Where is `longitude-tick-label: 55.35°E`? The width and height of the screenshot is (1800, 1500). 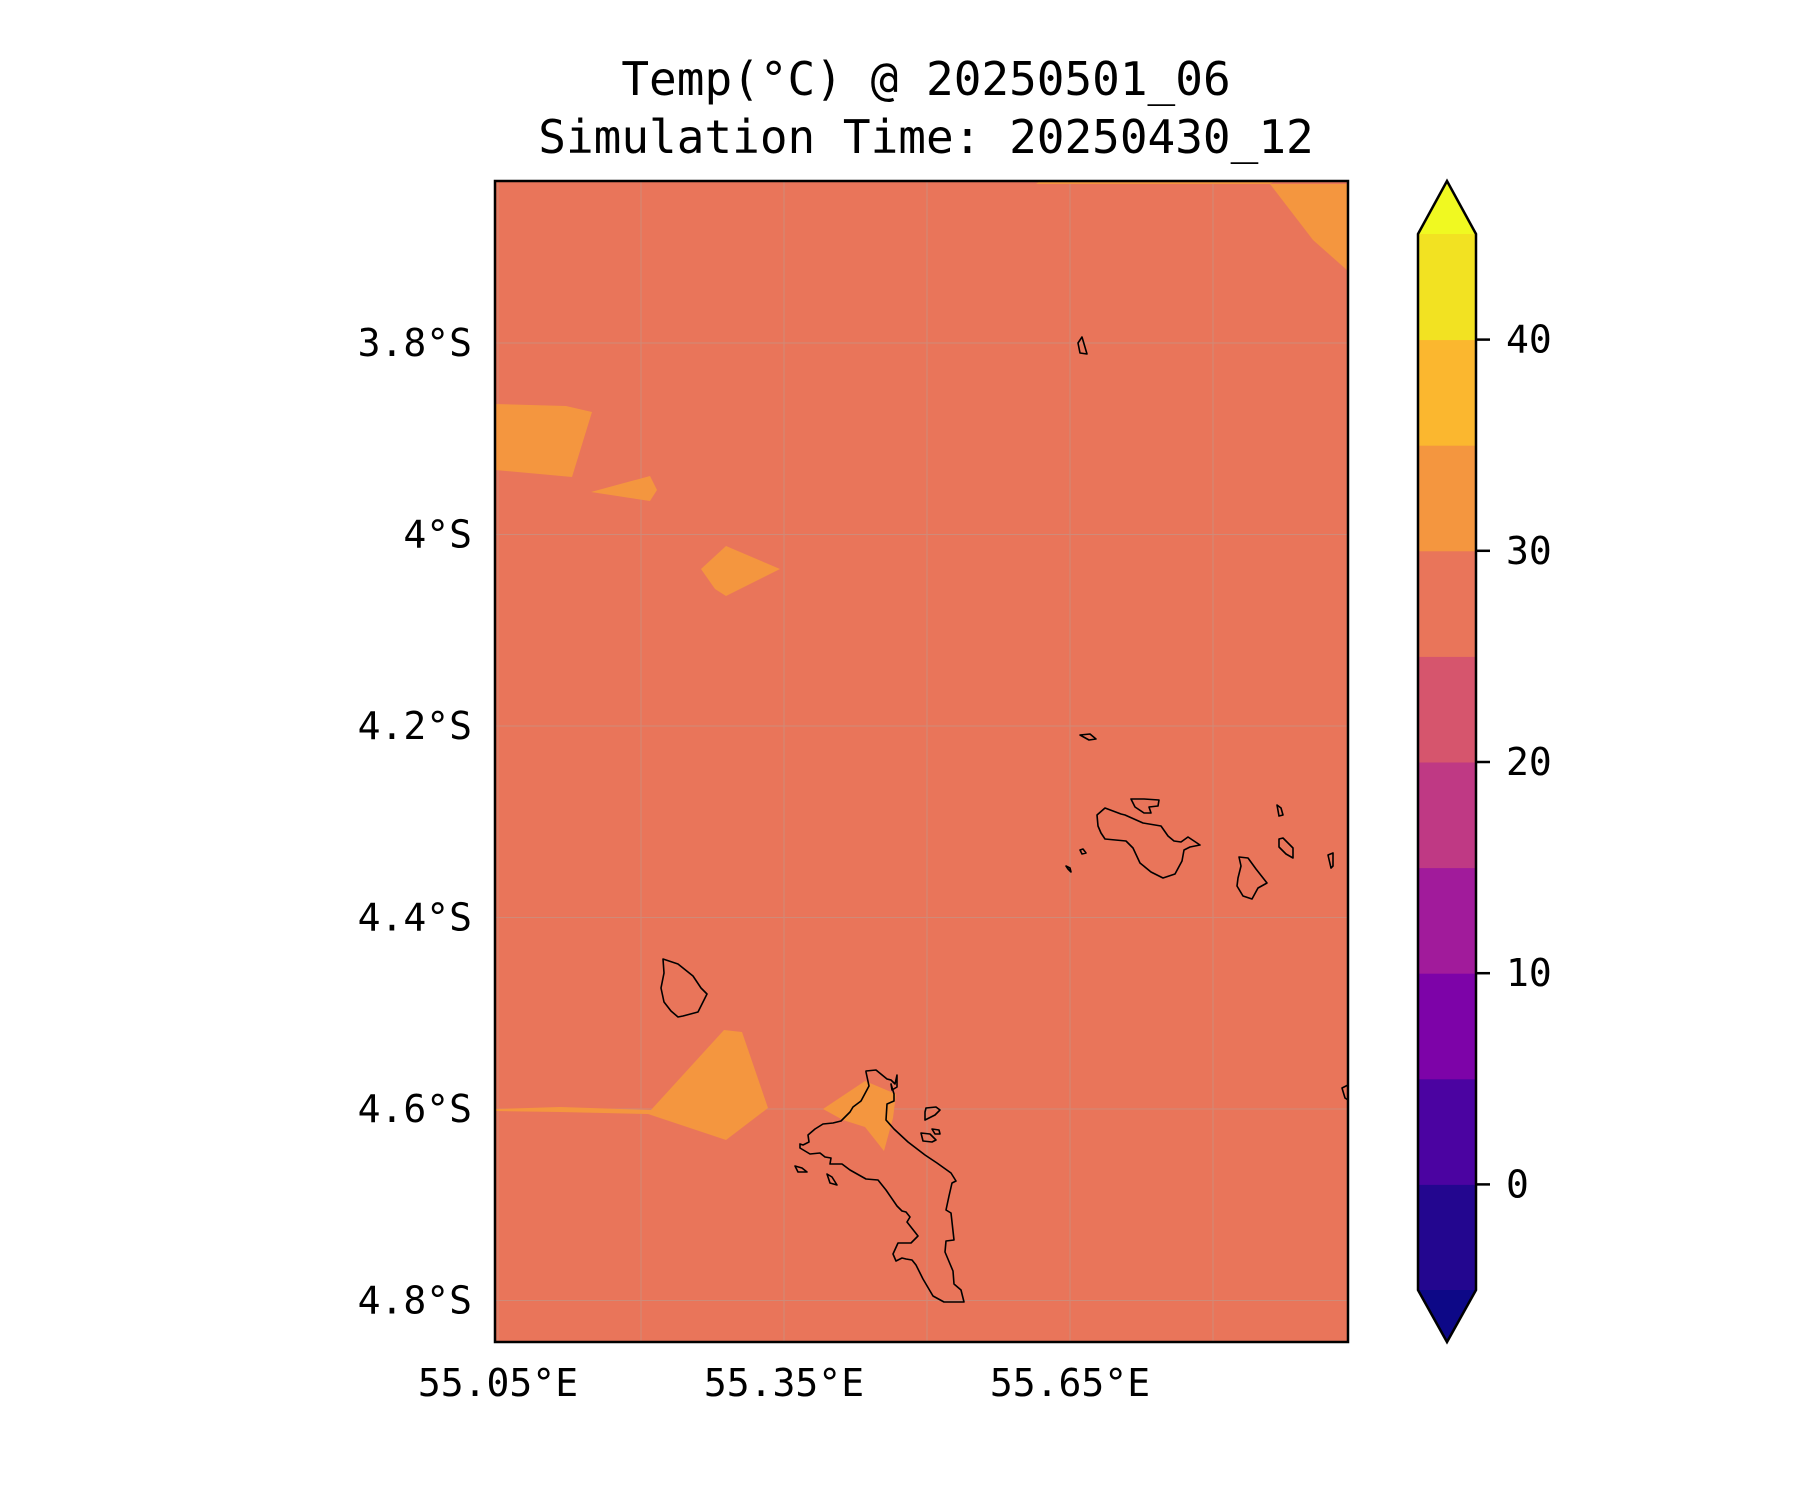
longitude-tick-label: 55.35°E is located at coordinates (784, 1383).